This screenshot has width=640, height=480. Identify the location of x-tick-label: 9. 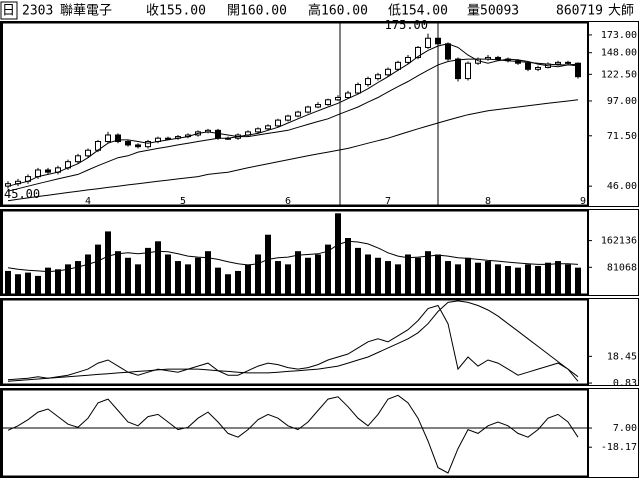
(583, 201).